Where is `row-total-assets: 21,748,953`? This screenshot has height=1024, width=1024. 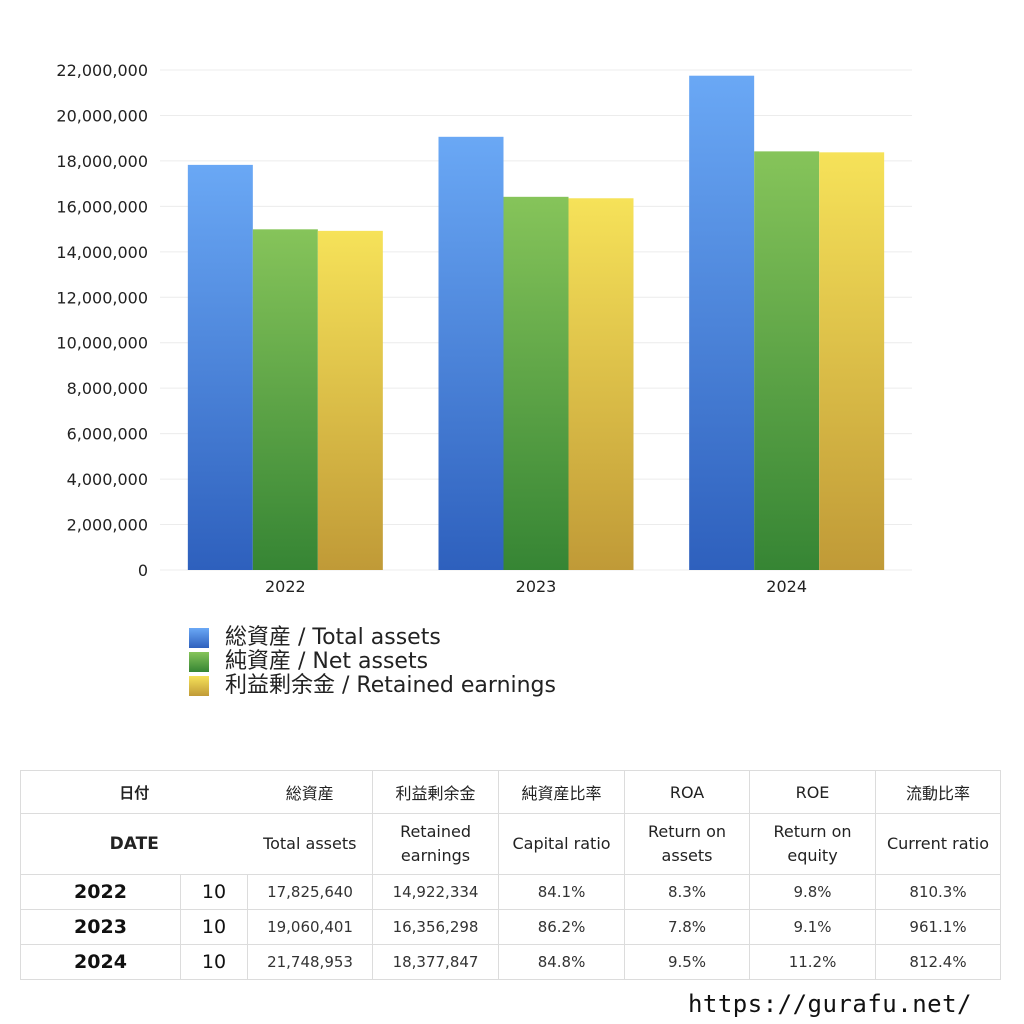
row-total-assets: 21,748,953 is located at coordinates (310, 962).